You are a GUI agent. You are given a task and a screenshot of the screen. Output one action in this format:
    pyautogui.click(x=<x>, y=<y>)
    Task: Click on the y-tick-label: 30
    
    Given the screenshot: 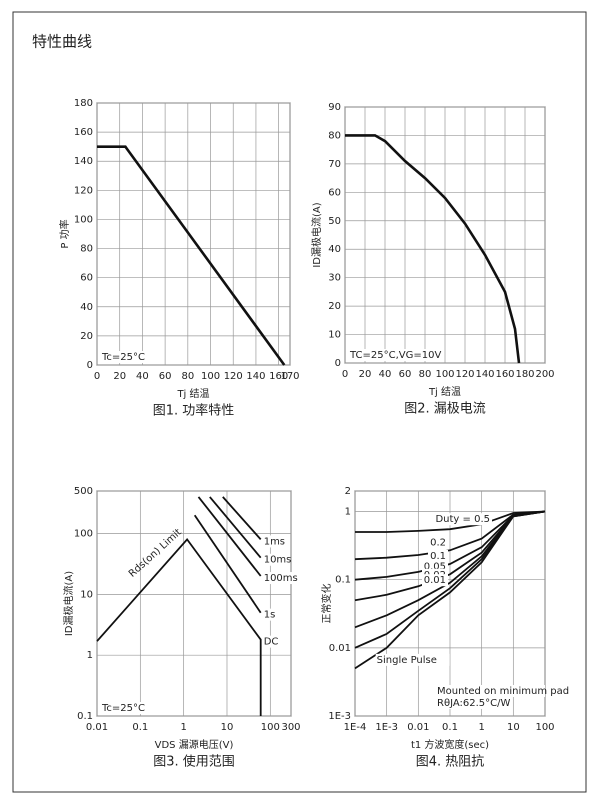 What is the action you would take?
    pyautogui.click(x=334, y=278)
    